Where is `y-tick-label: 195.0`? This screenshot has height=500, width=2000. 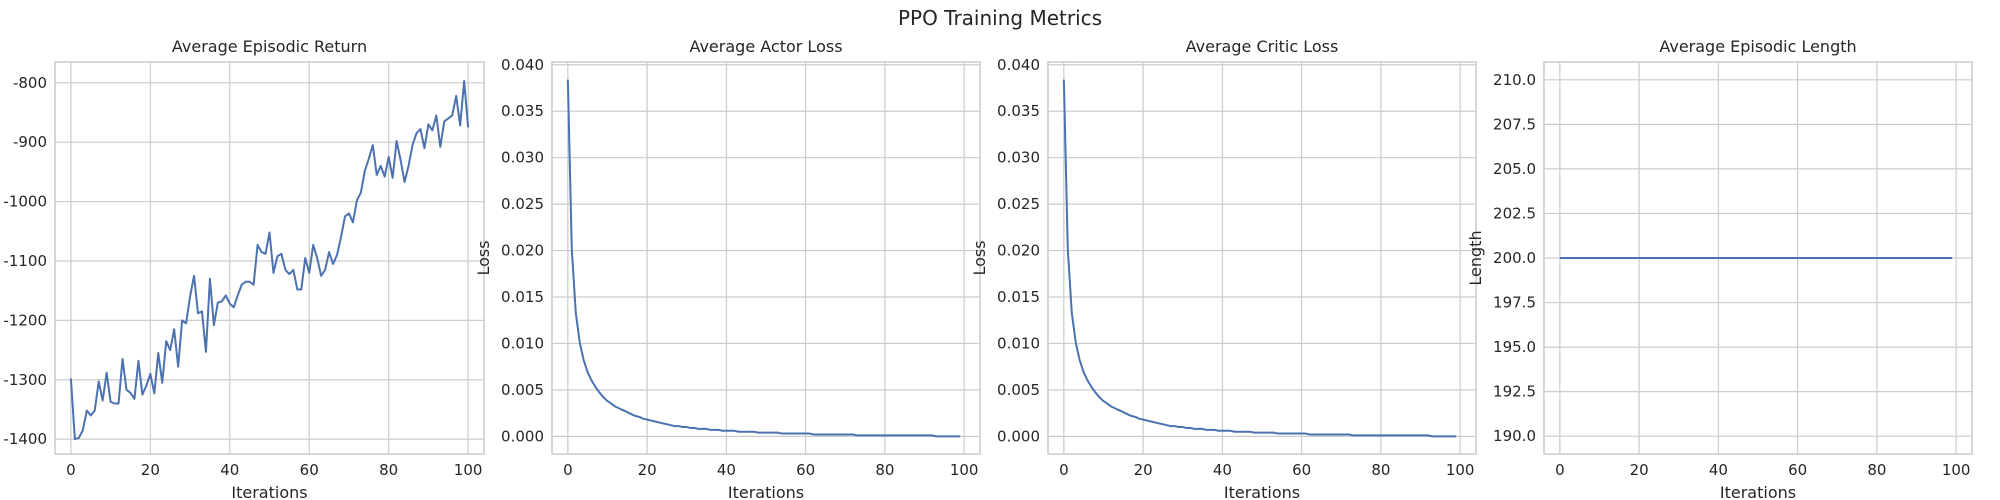 y-tick-label: 195.0 is located at coordinates (1514, 347).